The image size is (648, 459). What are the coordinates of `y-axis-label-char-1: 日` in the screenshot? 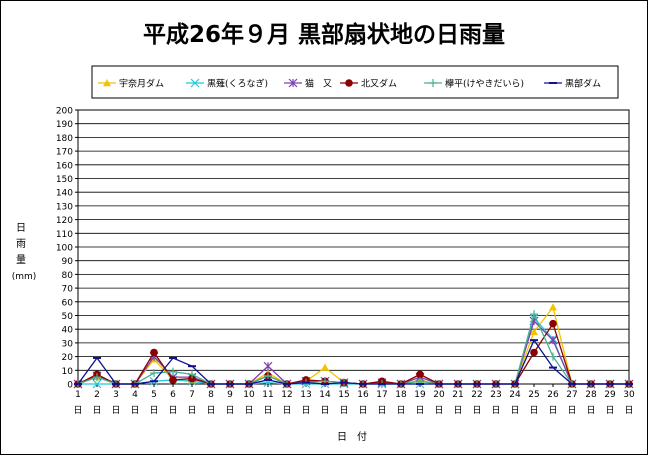 It's located at (21, 228).